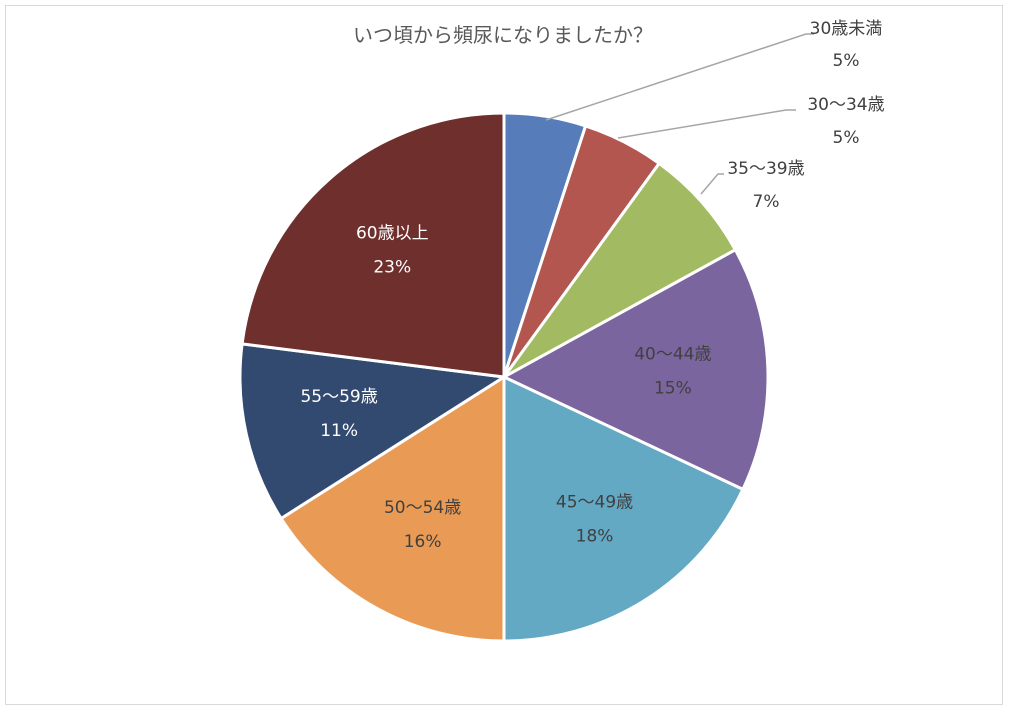  Describe the element at coordinates (846, 61) in the screenshot. I see `slice-percent-label-1: 5%` at that location.